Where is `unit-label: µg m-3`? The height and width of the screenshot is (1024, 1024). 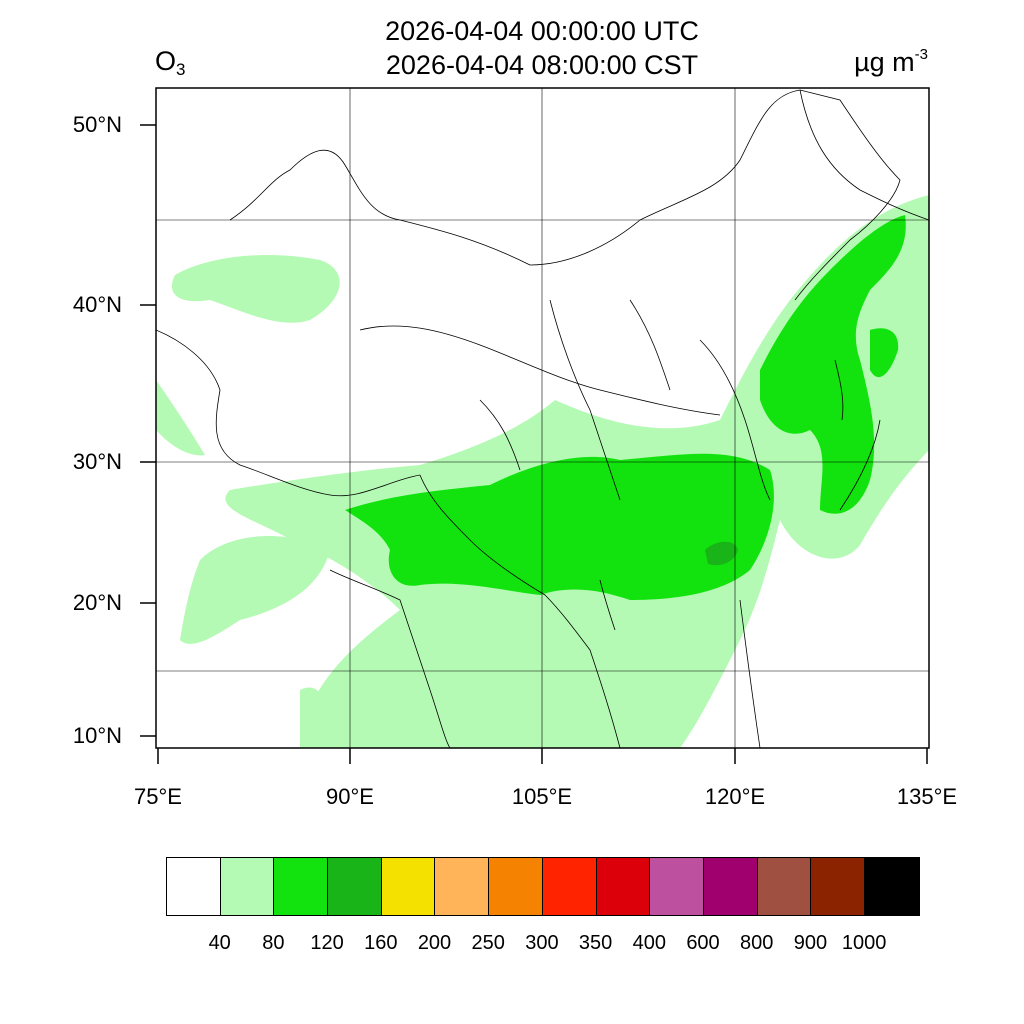 unit-label: µg m-3 is located at coordinates (891, 62).